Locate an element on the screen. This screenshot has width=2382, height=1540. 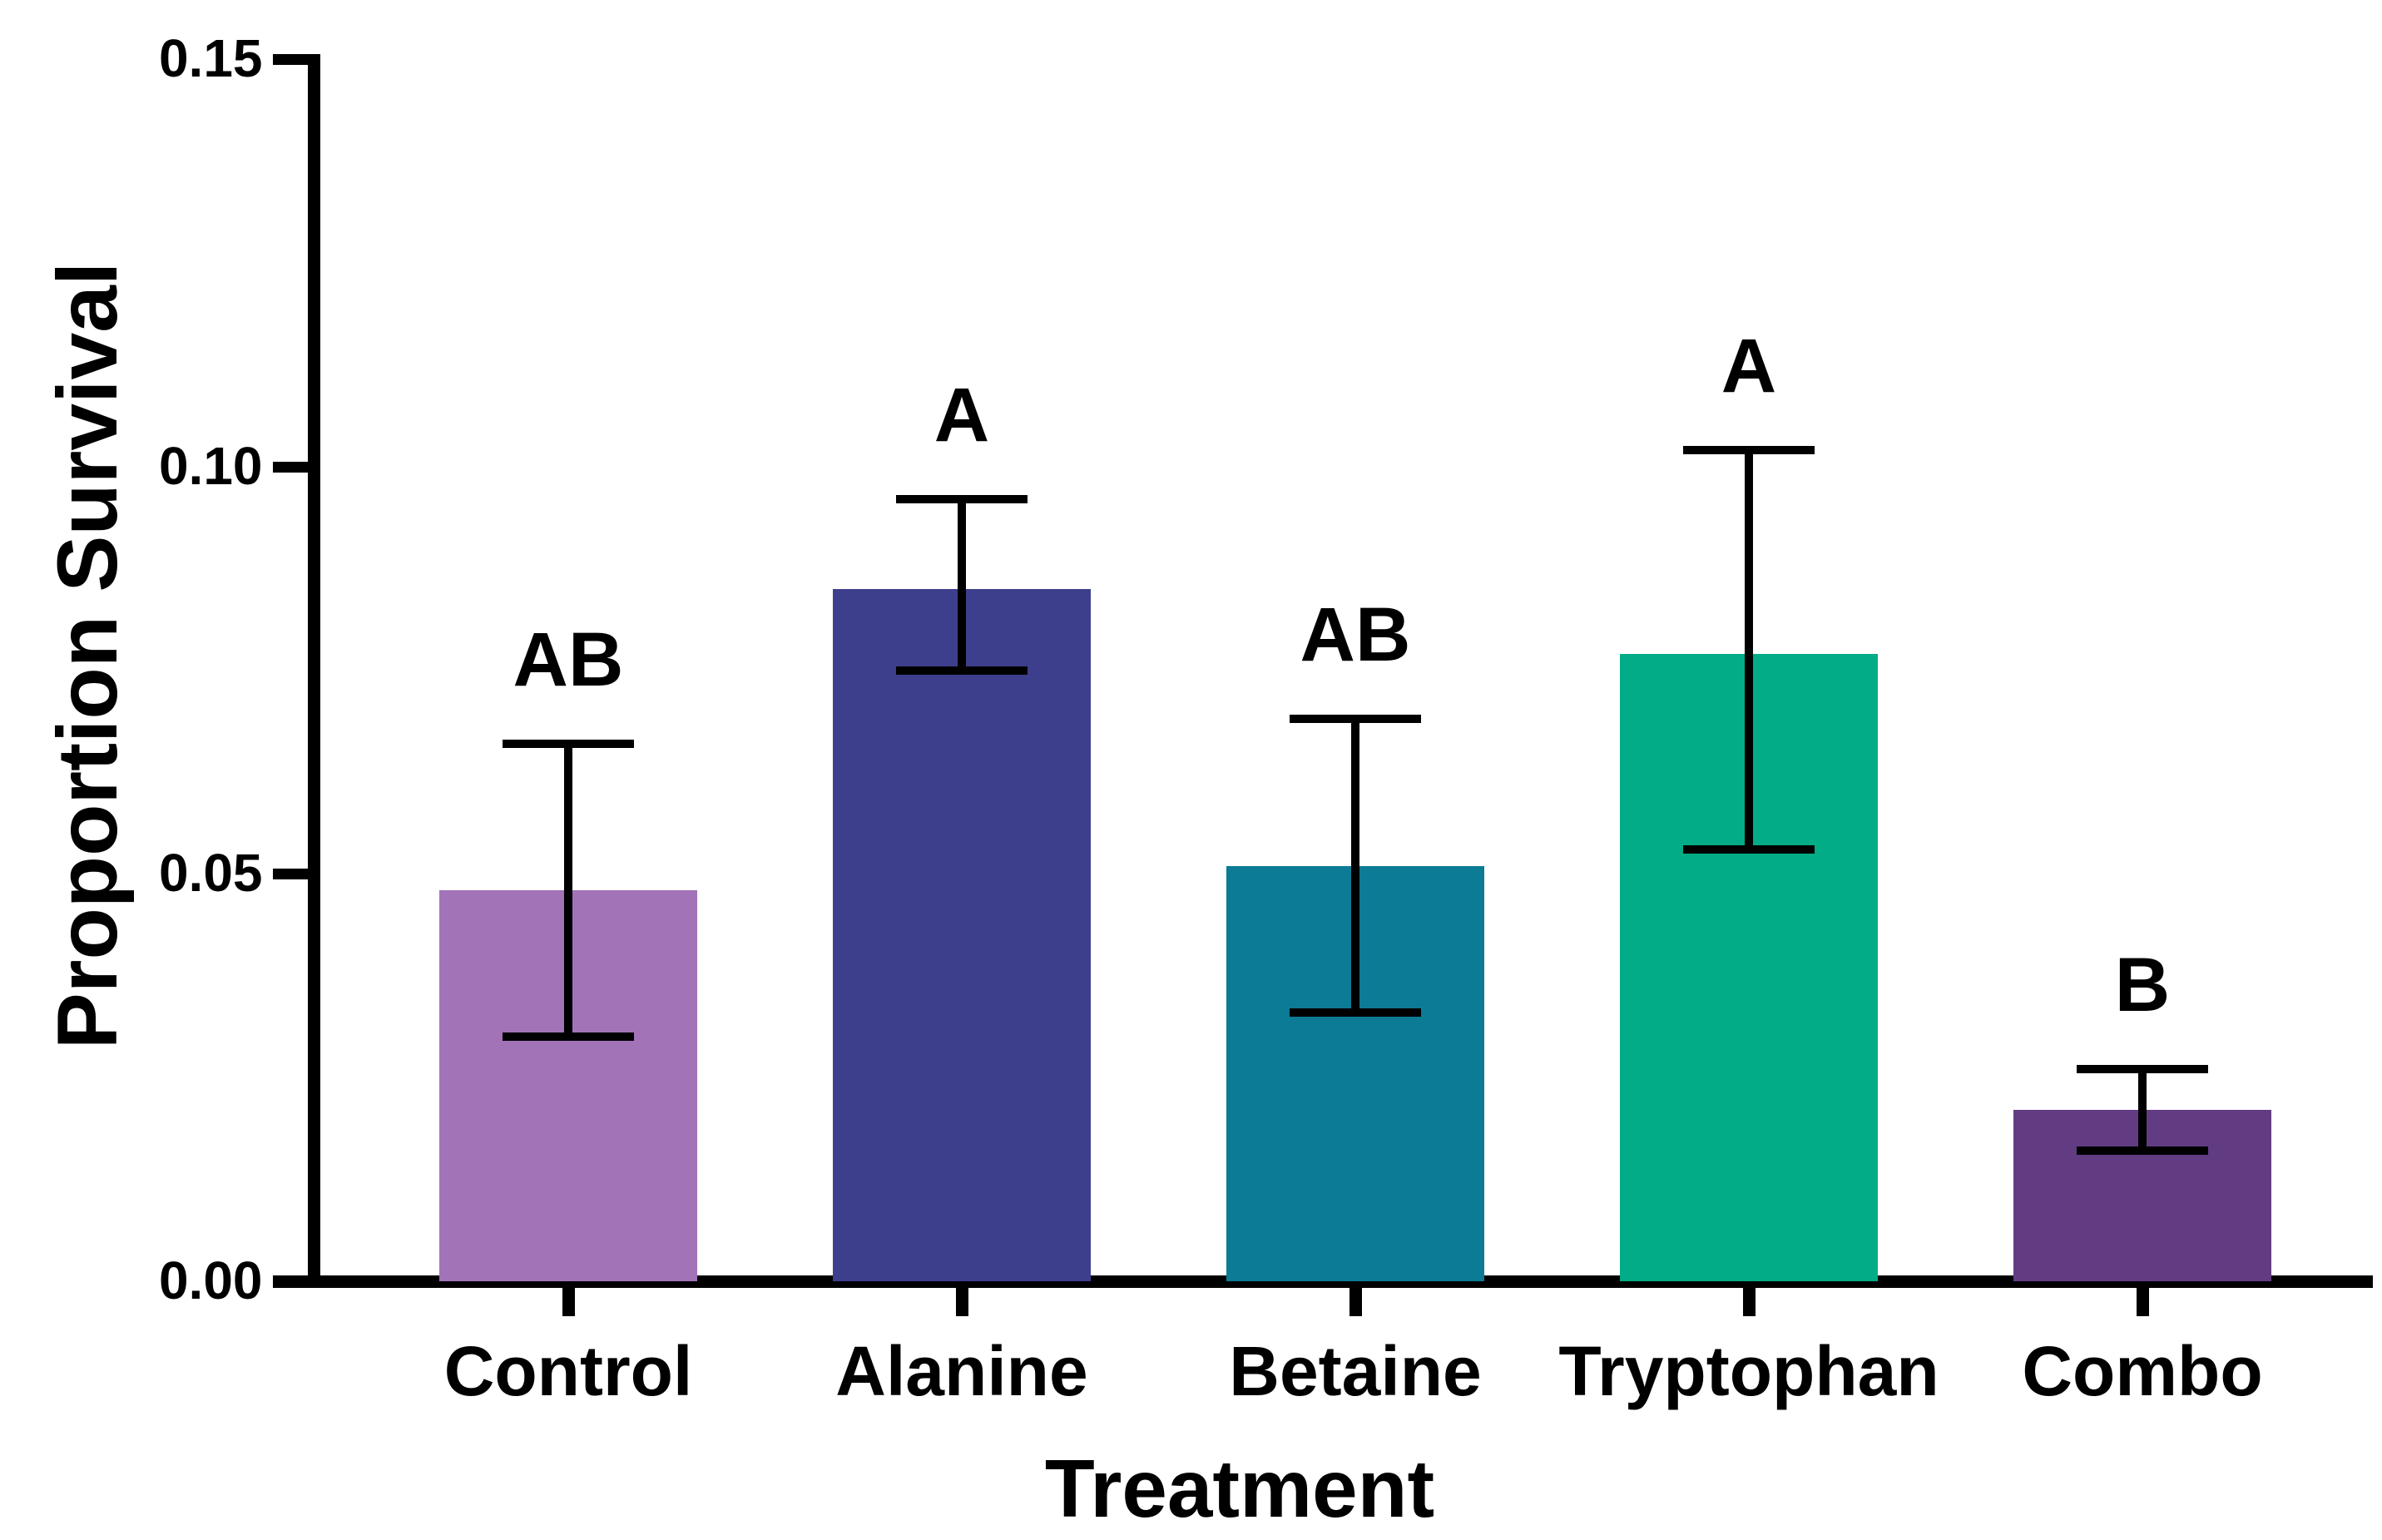
x-tick-label: Betaine is located at coordinates (1355, 1371).